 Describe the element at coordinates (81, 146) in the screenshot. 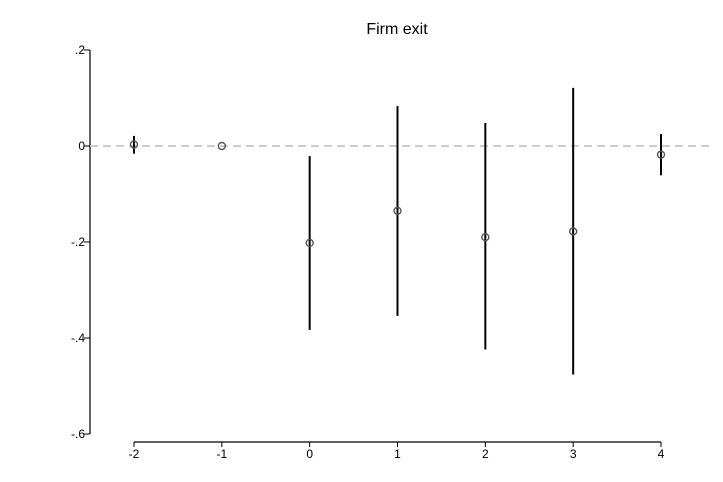

I see `y-tick-label: 0` at that location.